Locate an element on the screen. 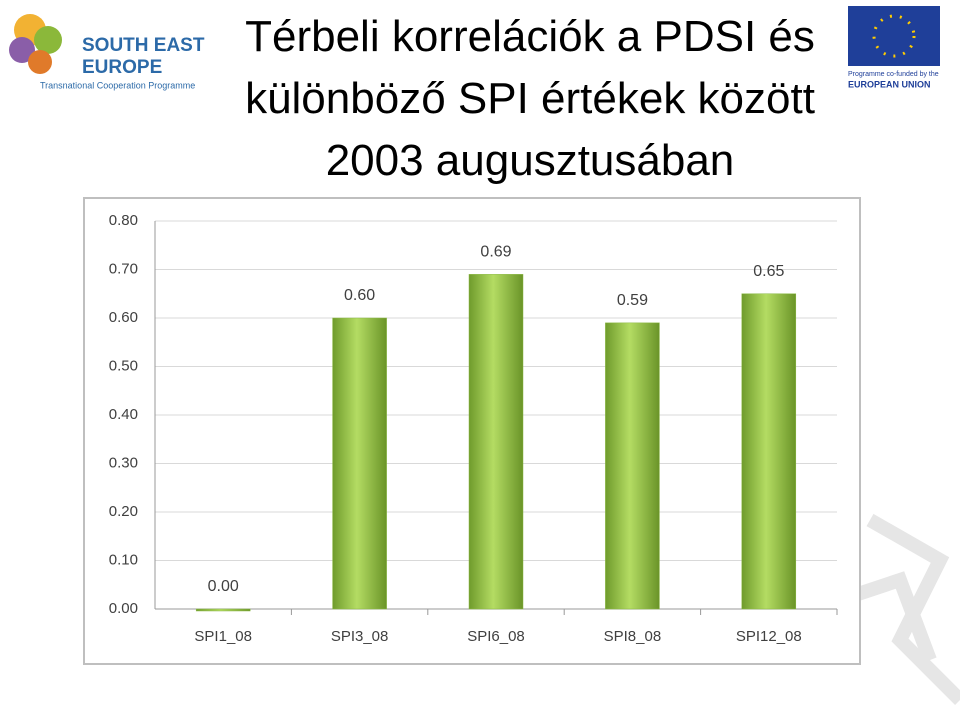  logo-text: Transnational Cooperation Programme is located at coordinates (117, 85).